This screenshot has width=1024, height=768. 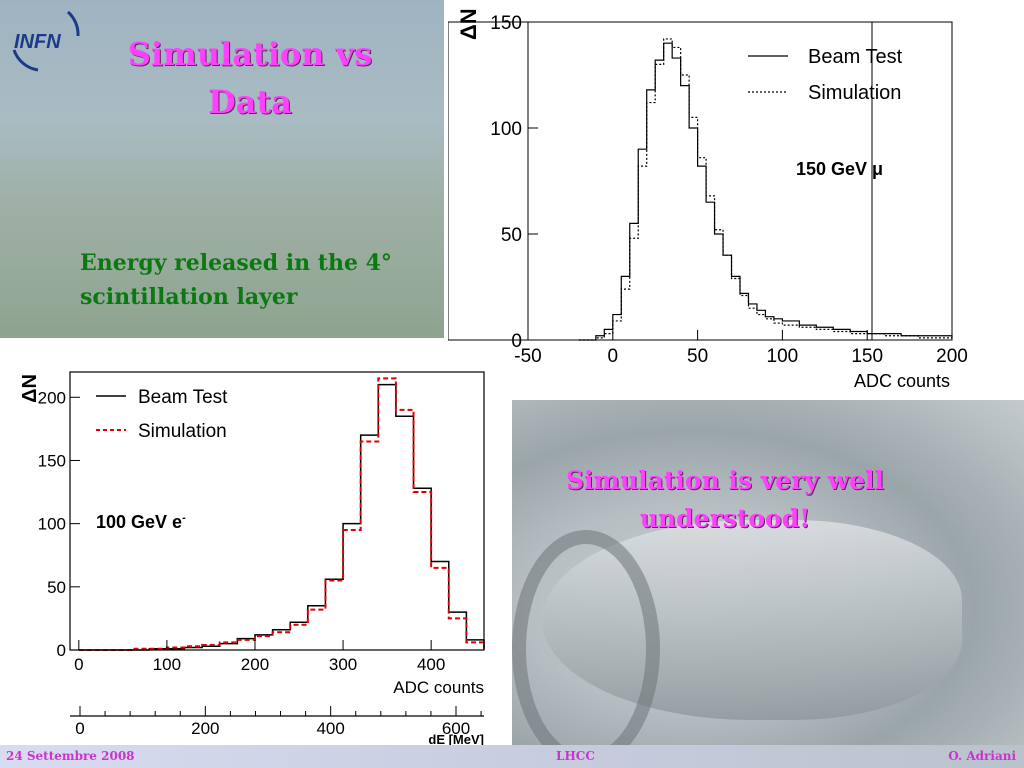 I want to click on x-tick-label: 50, so click(x=697, y=356).